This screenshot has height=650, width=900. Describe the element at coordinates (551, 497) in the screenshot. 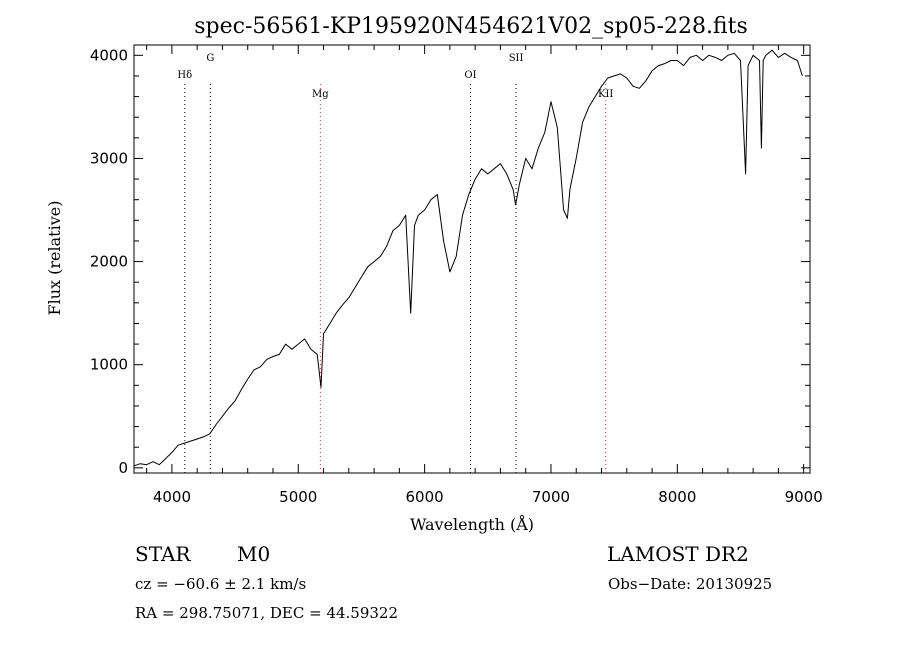

I see `x-tick-label: 7000` at that location.